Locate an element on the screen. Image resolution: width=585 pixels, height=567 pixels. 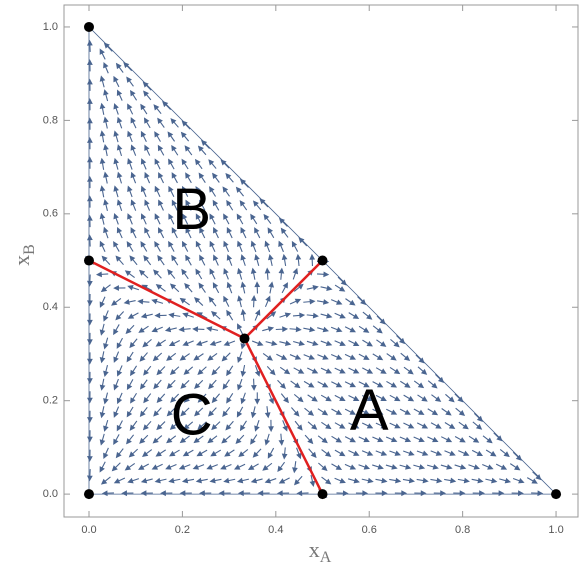
region-label: A is located at coordinates (369, 410).